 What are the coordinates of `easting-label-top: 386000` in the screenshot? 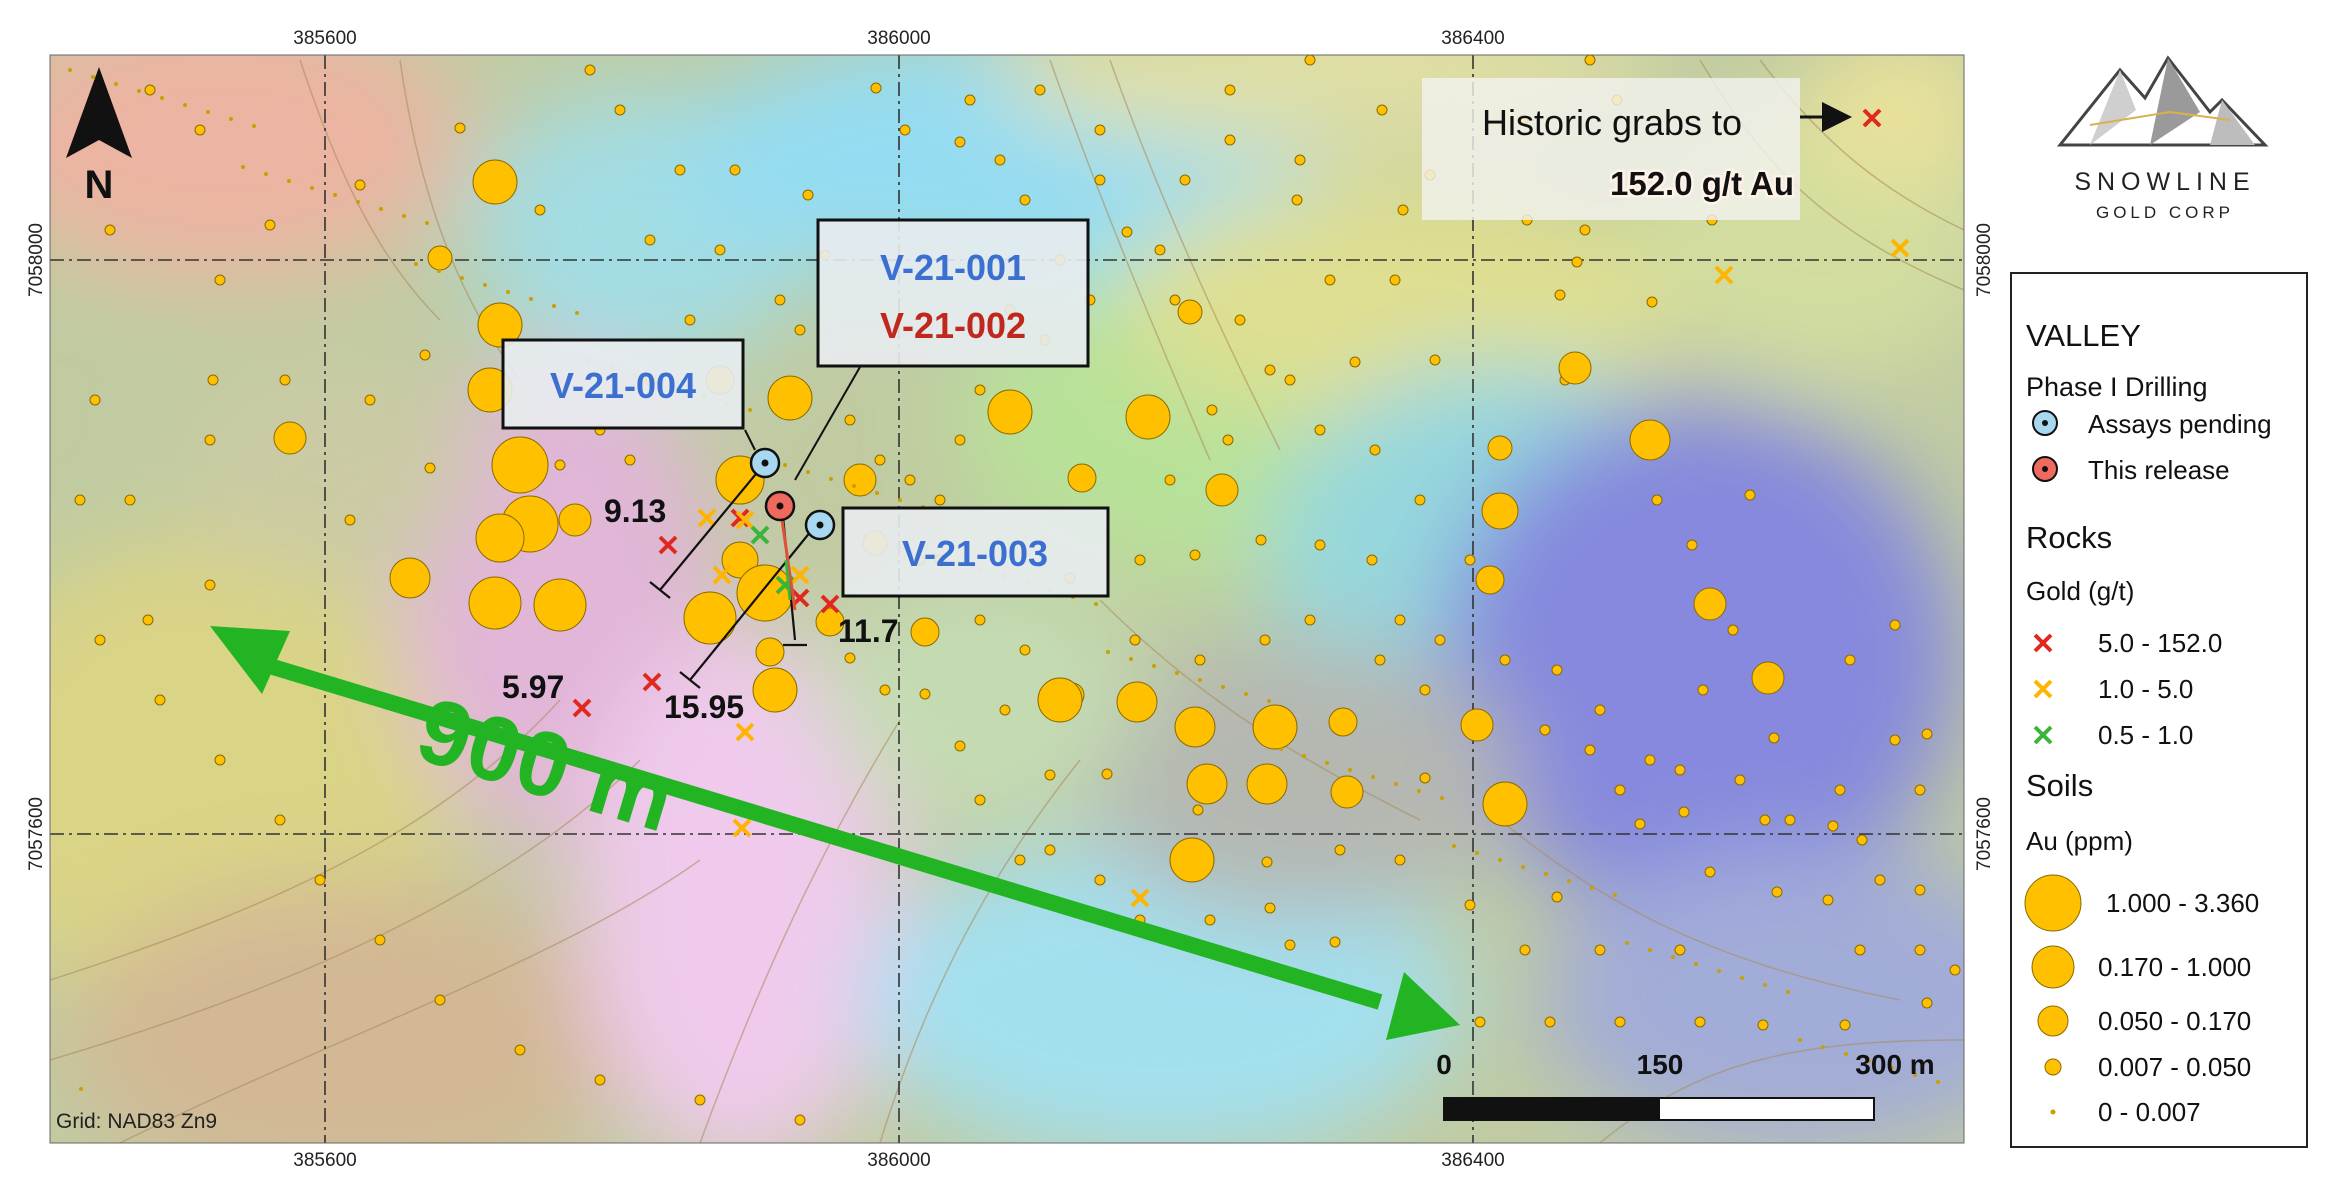 It's located at (898, 38).